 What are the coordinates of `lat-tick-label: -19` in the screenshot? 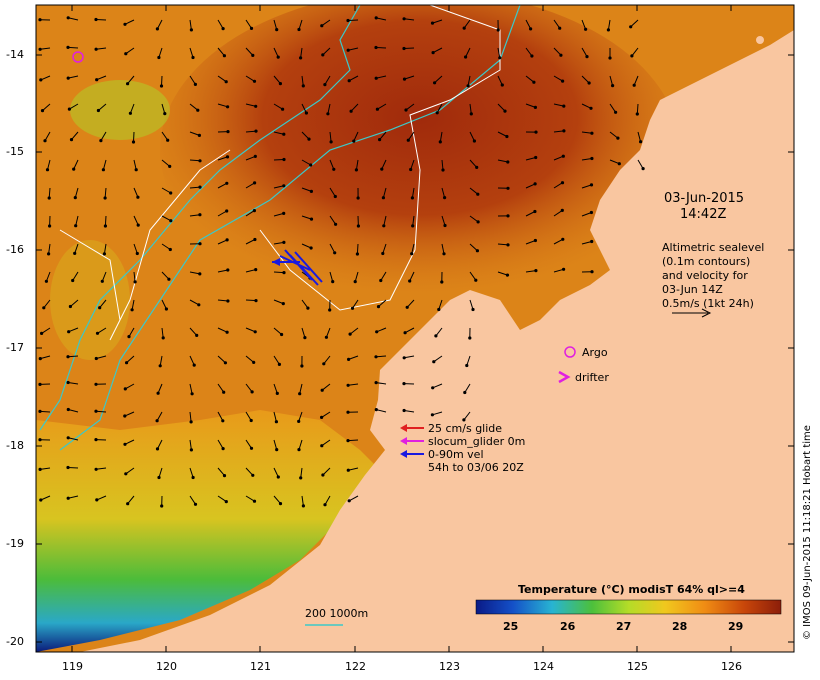 It's located at (15, 543).